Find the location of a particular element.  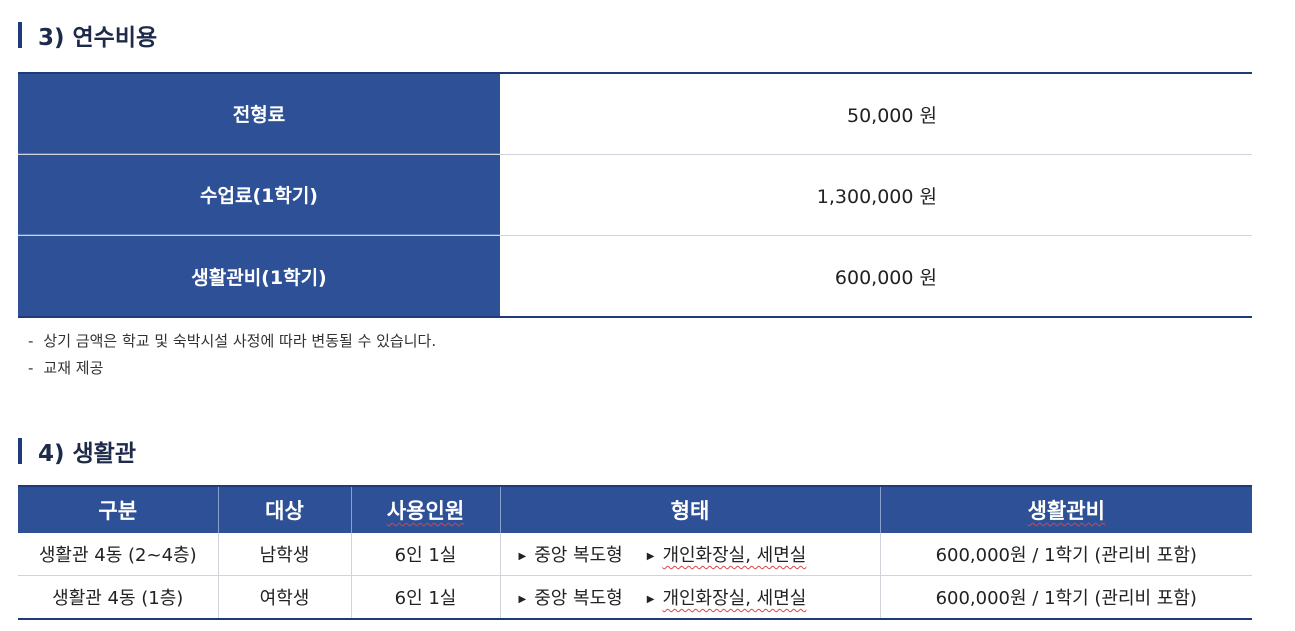

fee-value-cell: 50,000 원 is located at coordinates (876, 114).